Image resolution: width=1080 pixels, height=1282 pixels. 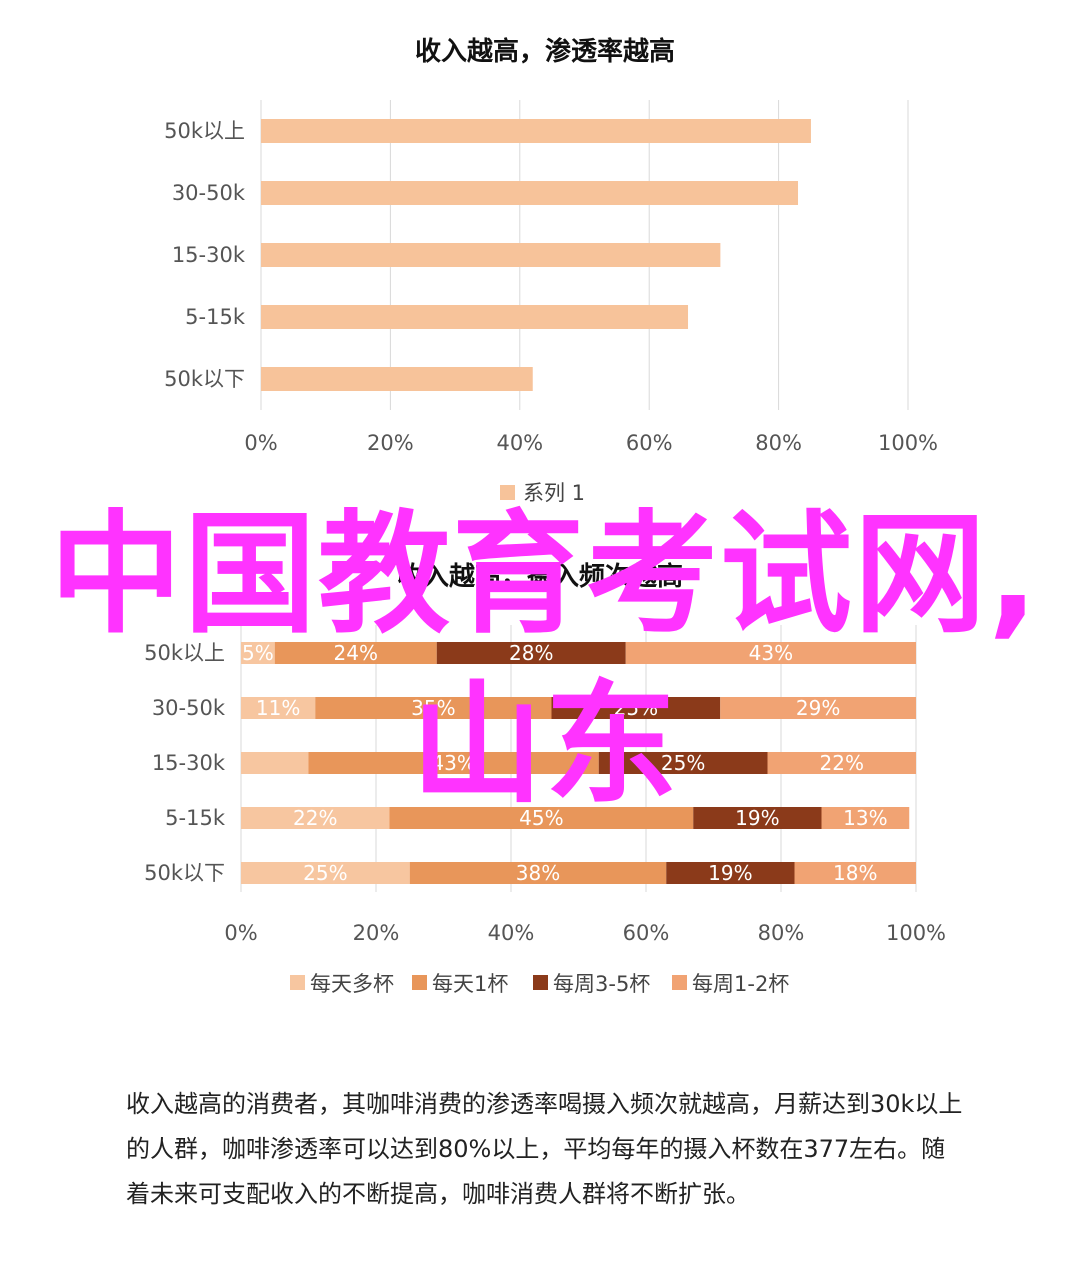 What do you see at coordinates (240, 933) in the screenshot?
I see `chart2-x-tick-label: 0%` at bounding box center [240, 933].